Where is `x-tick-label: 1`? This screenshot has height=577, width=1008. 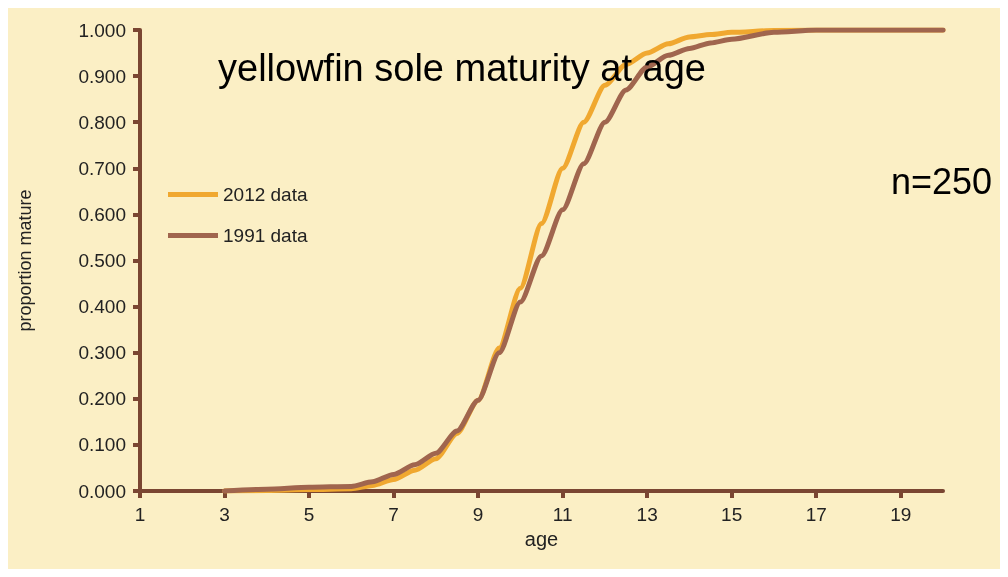 x-tick-label: 1 is located at coordinates (140, 514).